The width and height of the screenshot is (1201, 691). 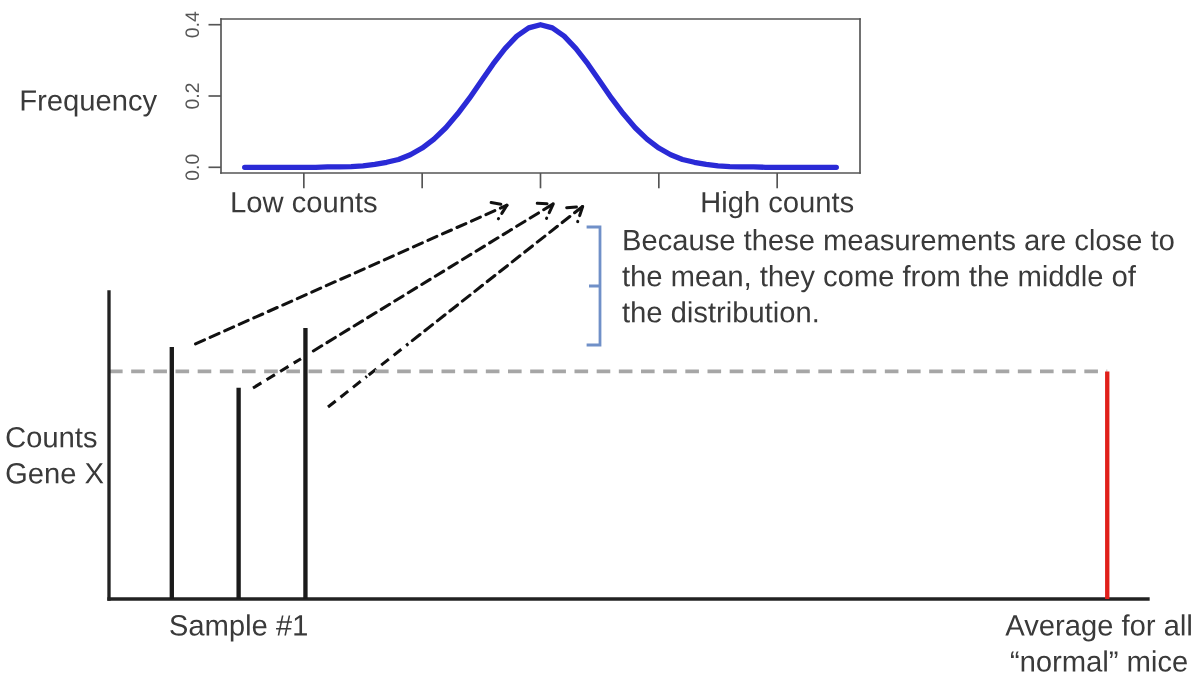 I want to click on y-tick-label: 0.2, so click(x=192, y=96).